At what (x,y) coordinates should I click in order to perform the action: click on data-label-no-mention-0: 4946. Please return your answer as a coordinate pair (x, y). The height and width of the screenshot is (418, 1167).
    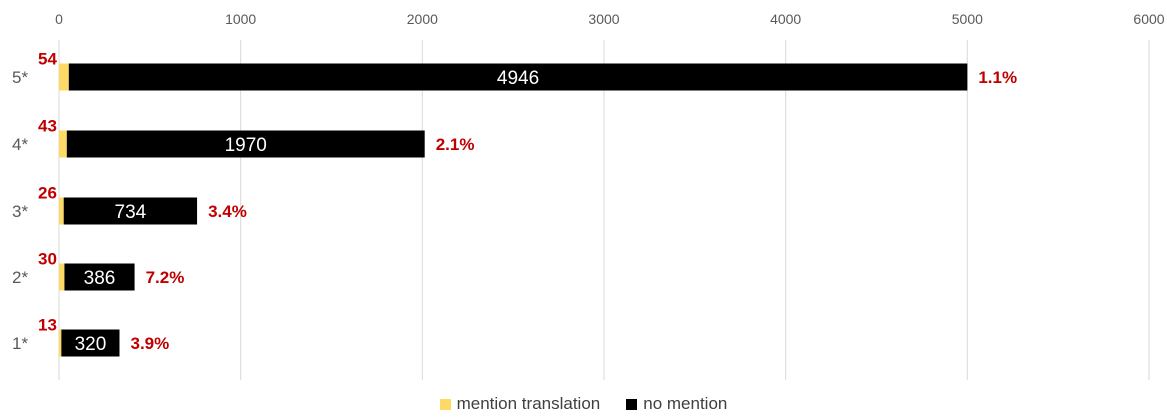
    Looking at the image, I should click on (518, 78).